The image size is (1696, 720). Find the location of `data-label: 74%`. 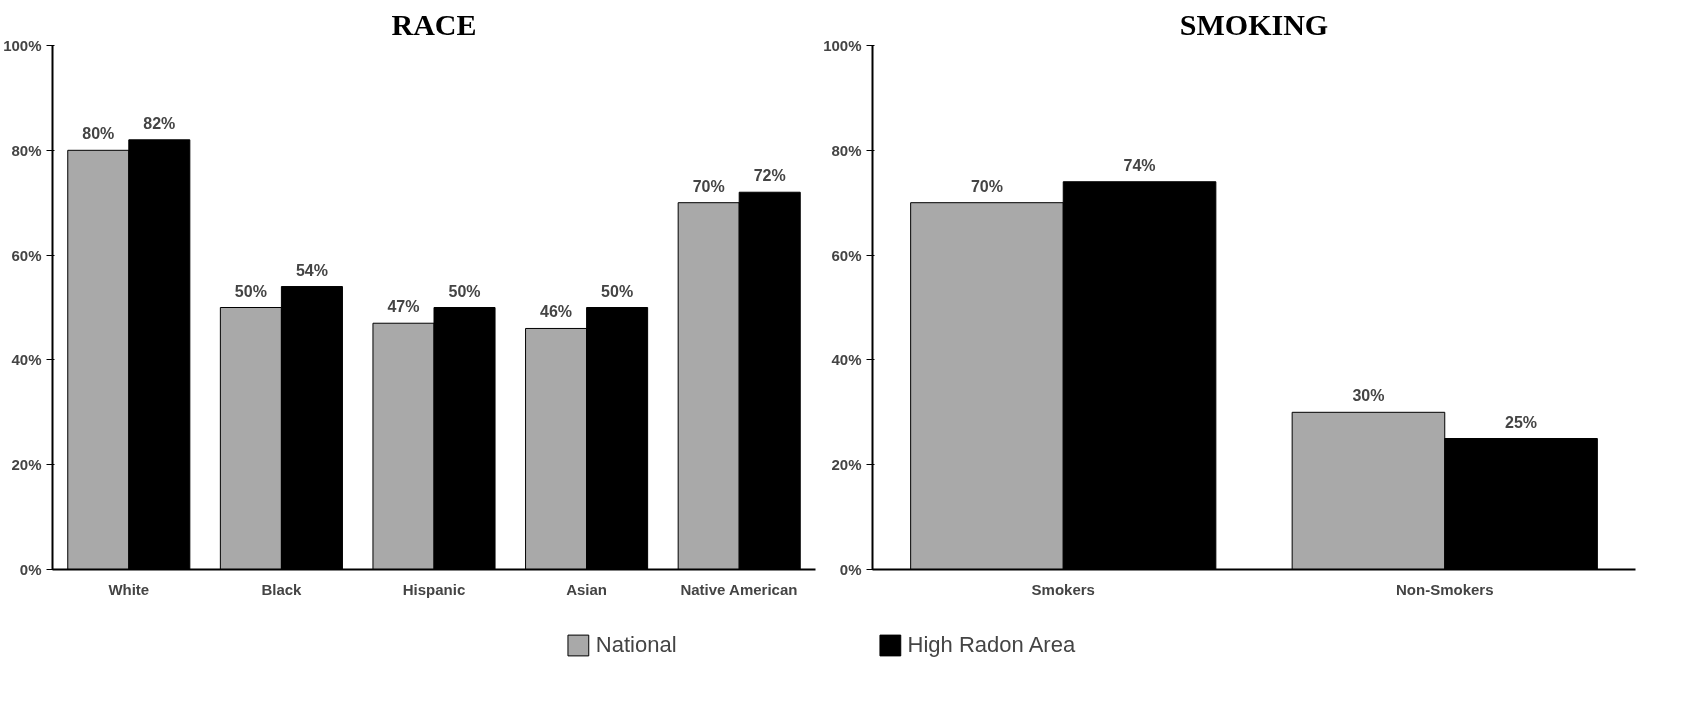

data-label: 74% is located at coordinates (1139, 165).